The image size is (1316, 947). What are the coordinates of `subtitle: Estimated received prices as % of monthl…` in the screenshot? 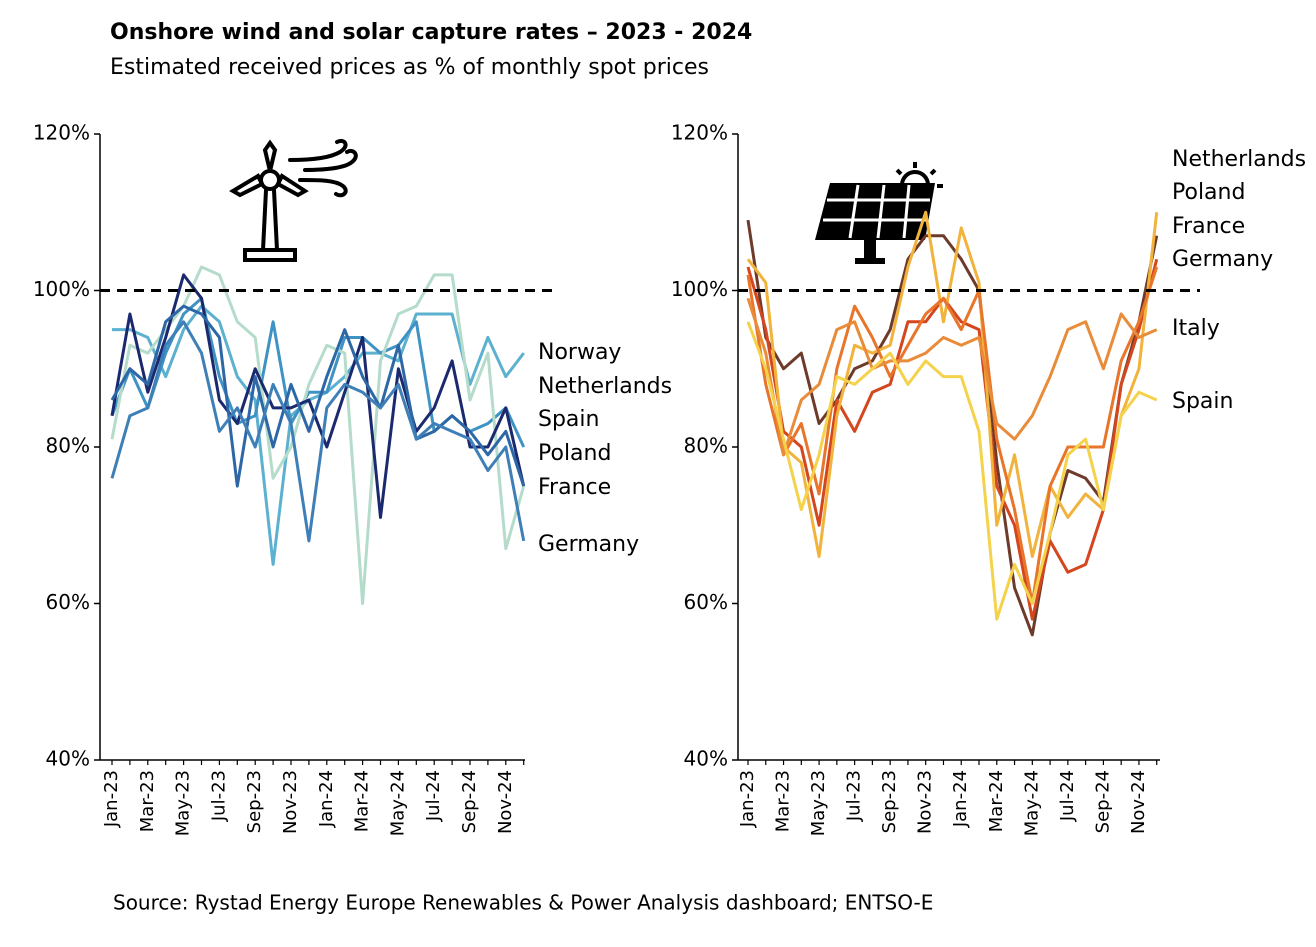 It's located at (409, 67).